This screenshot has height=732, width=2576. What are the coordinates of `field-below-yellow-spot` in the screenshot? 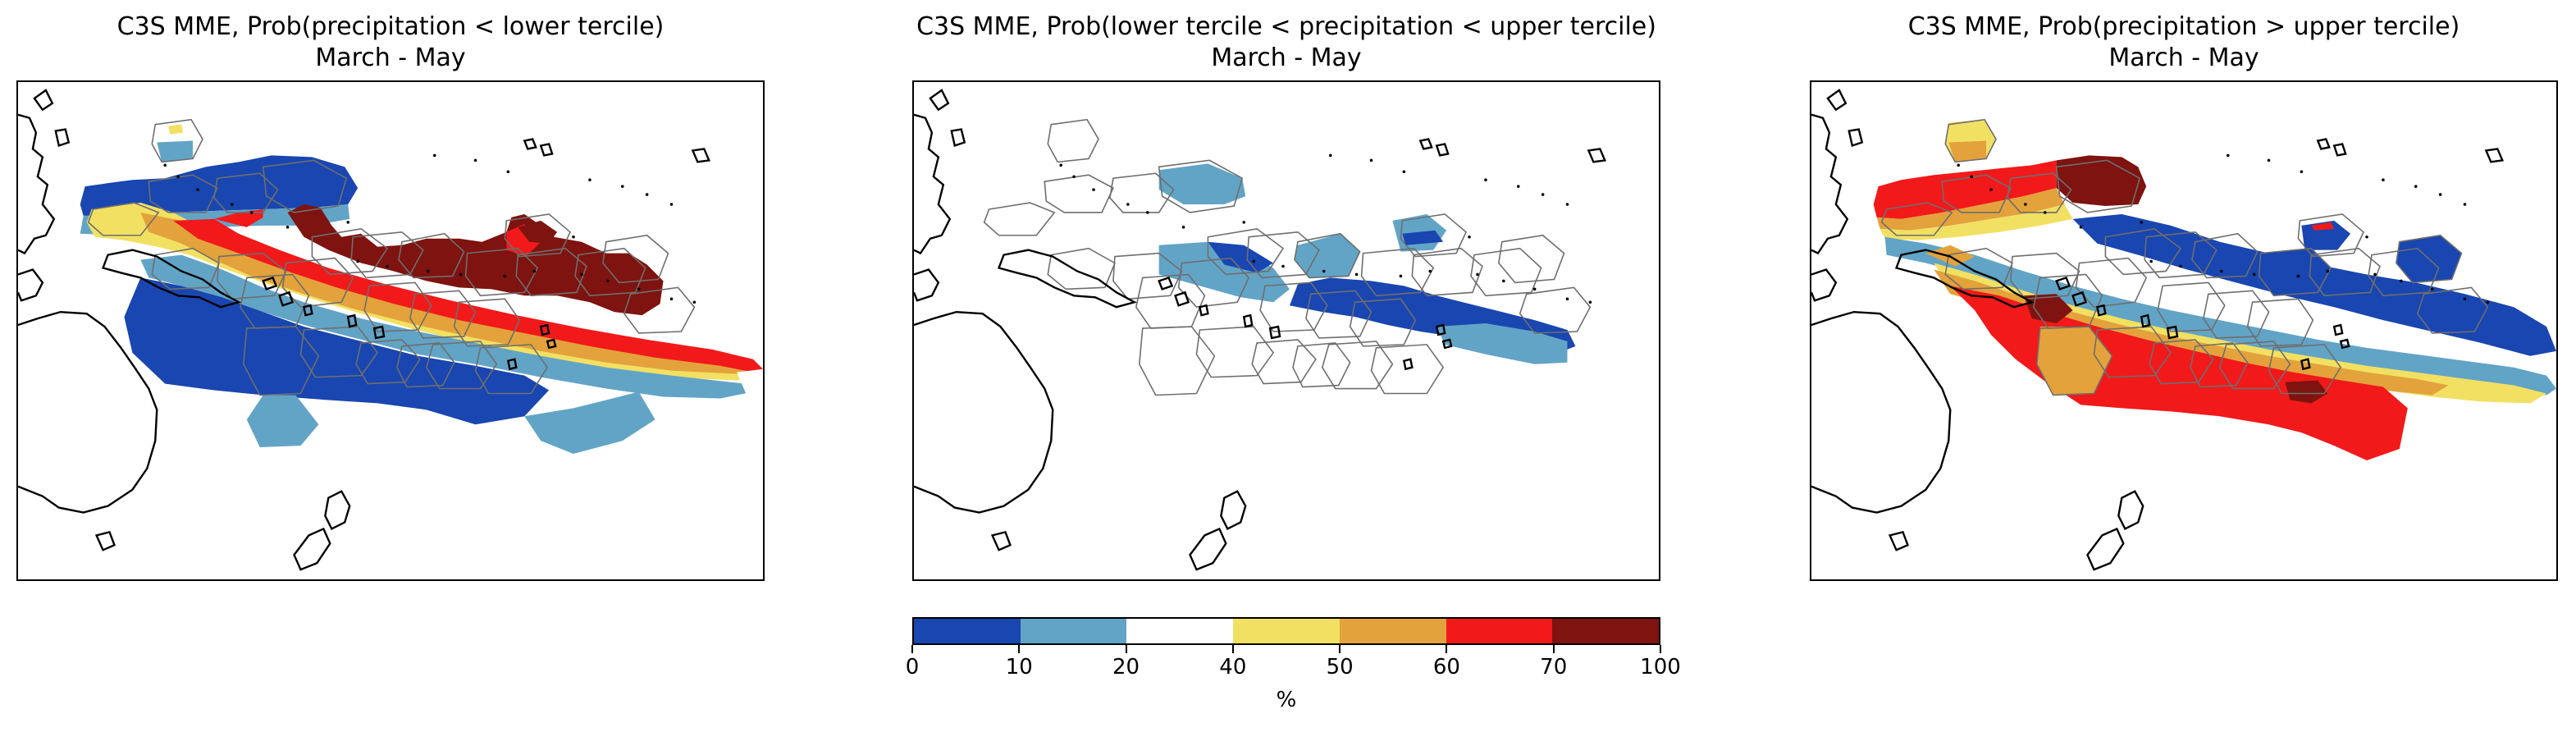 It's located at (176, 129).